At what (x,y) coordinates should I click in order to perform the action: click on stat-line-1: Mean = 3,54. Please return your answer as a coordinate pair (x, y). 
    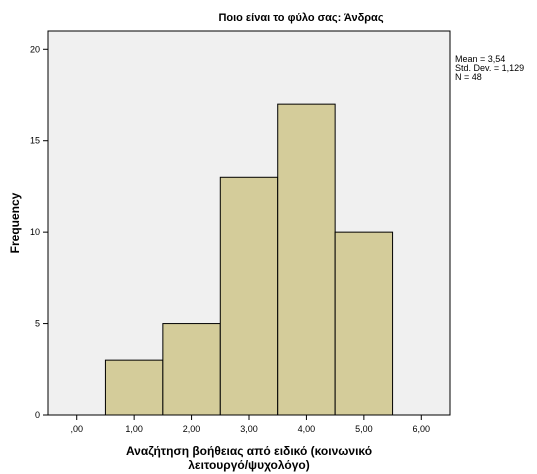
    Looking at the image, I should click on (480, 59).